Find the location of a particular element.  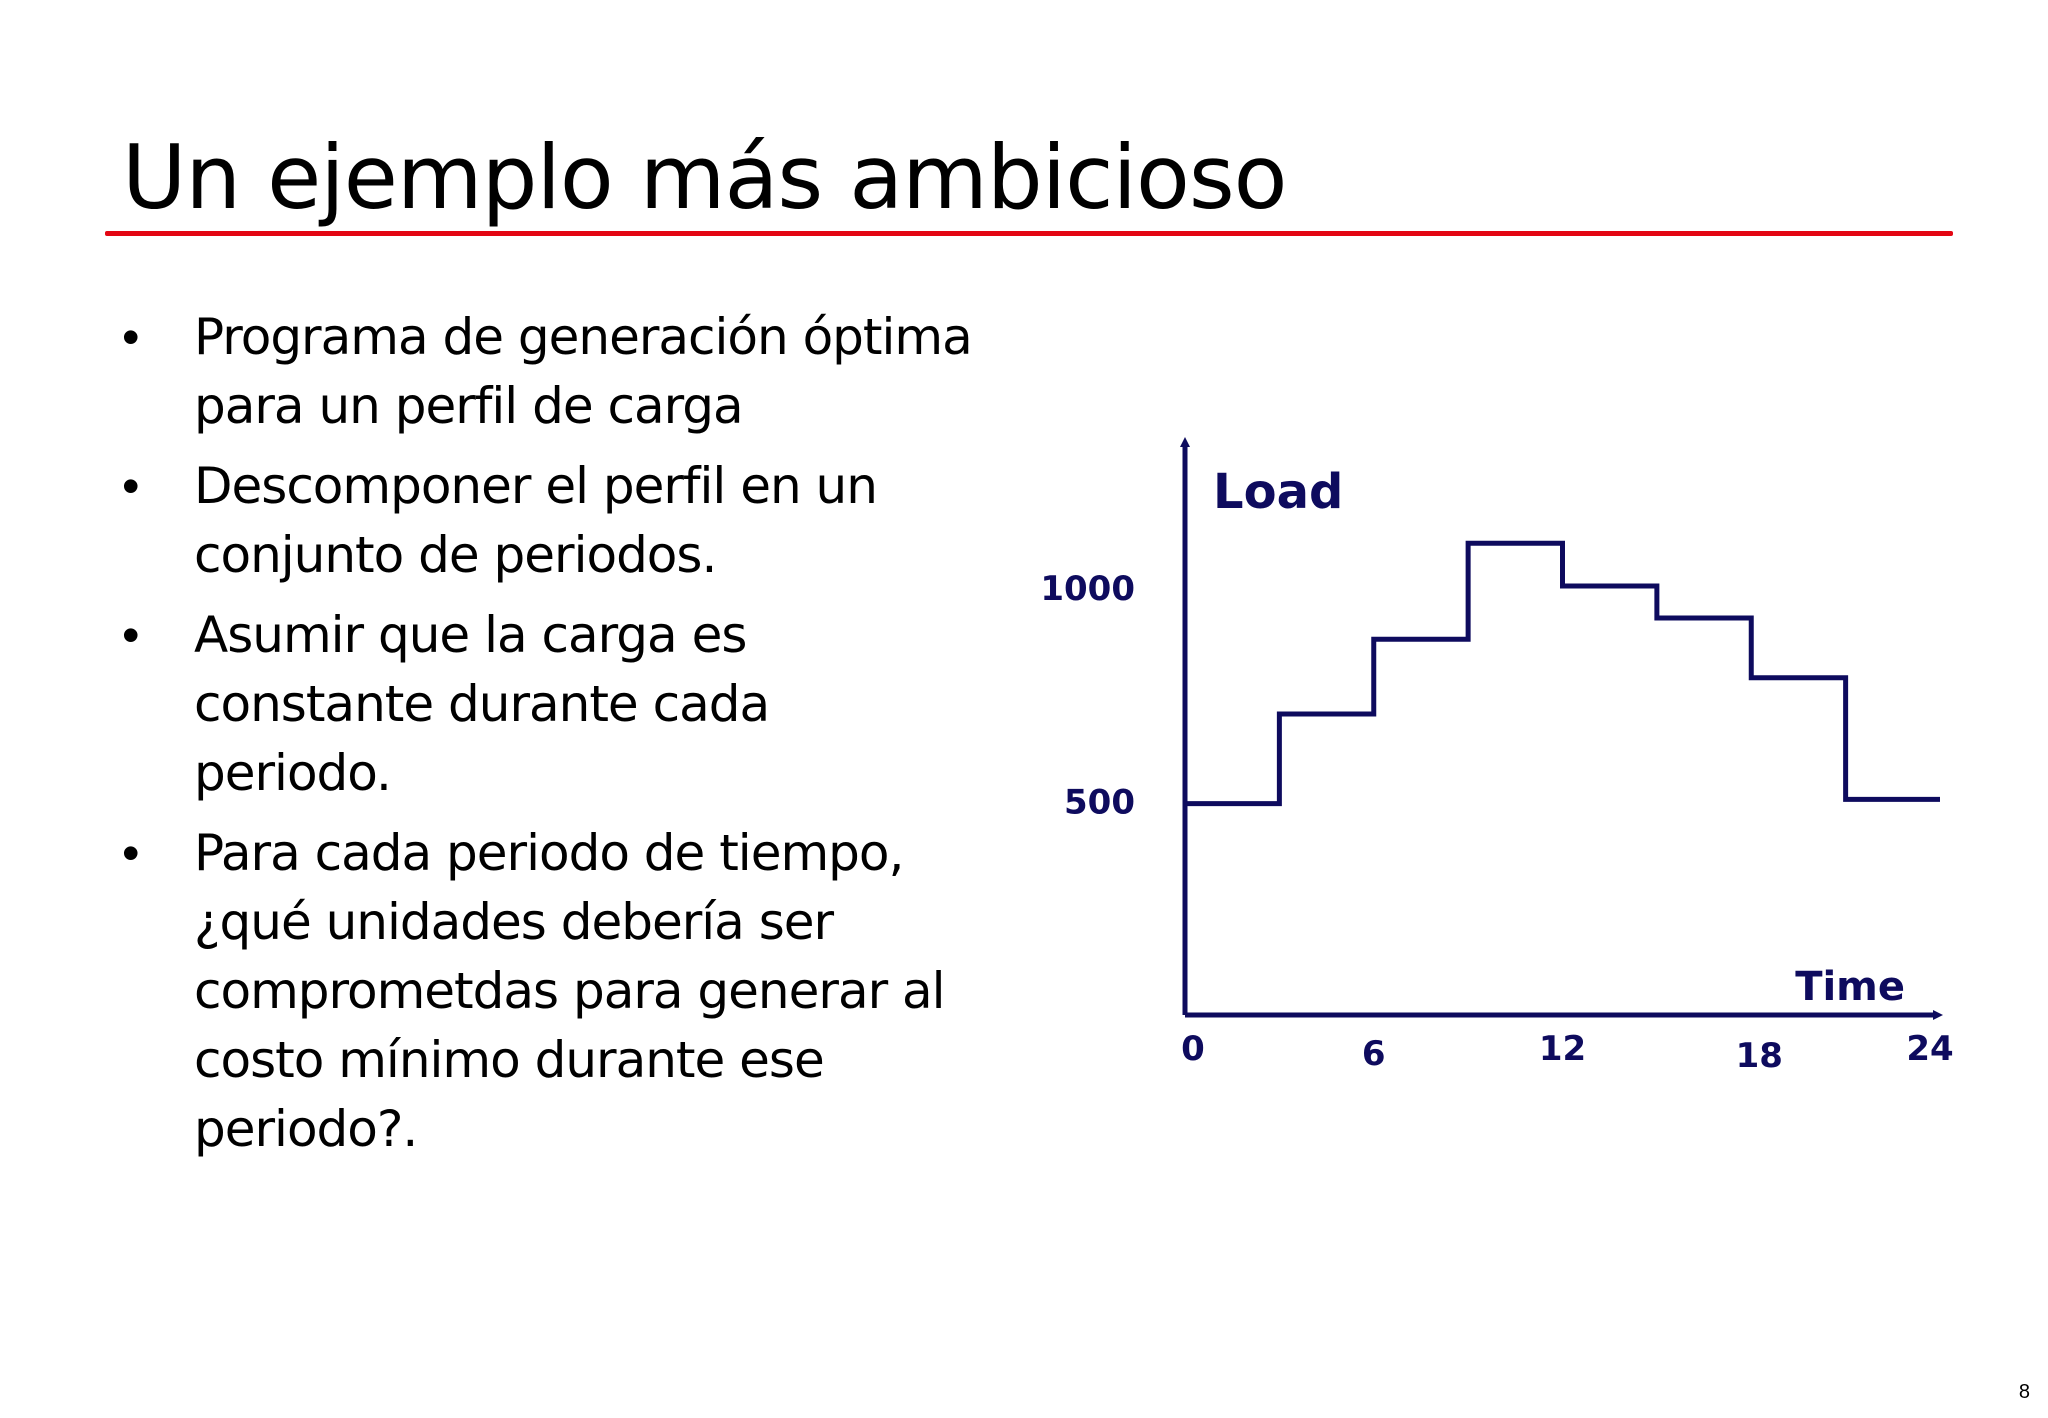

x-tick-label: 24 is located at coordinates (1929, 1049).